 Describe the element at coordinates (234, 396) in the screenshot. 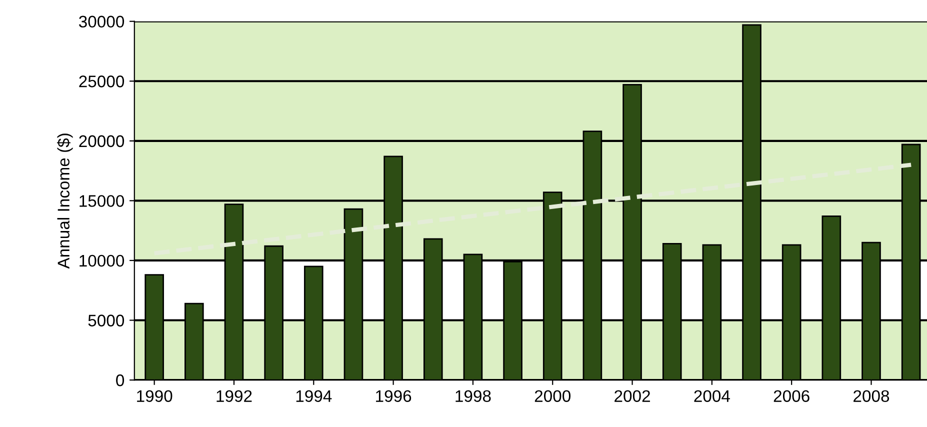

I see `x-tick-label: 1992` at that location.